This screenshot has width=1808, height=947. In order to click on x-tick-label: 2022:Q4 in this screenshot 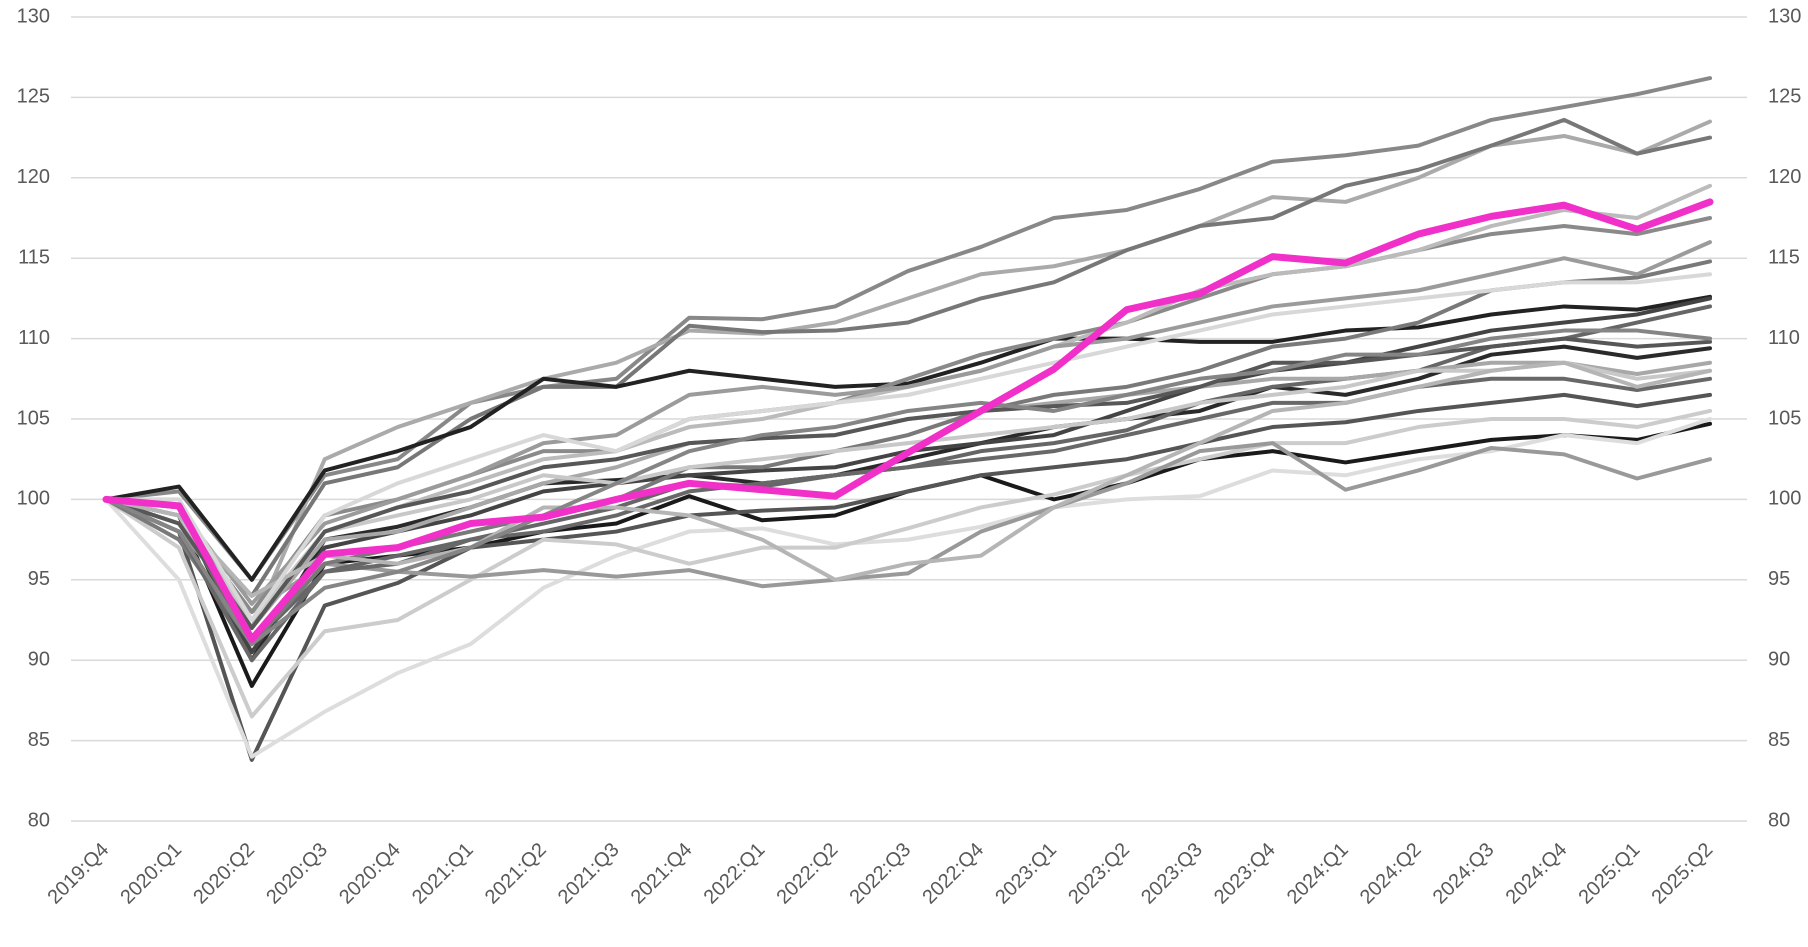, I will do `click(953, 874)`.